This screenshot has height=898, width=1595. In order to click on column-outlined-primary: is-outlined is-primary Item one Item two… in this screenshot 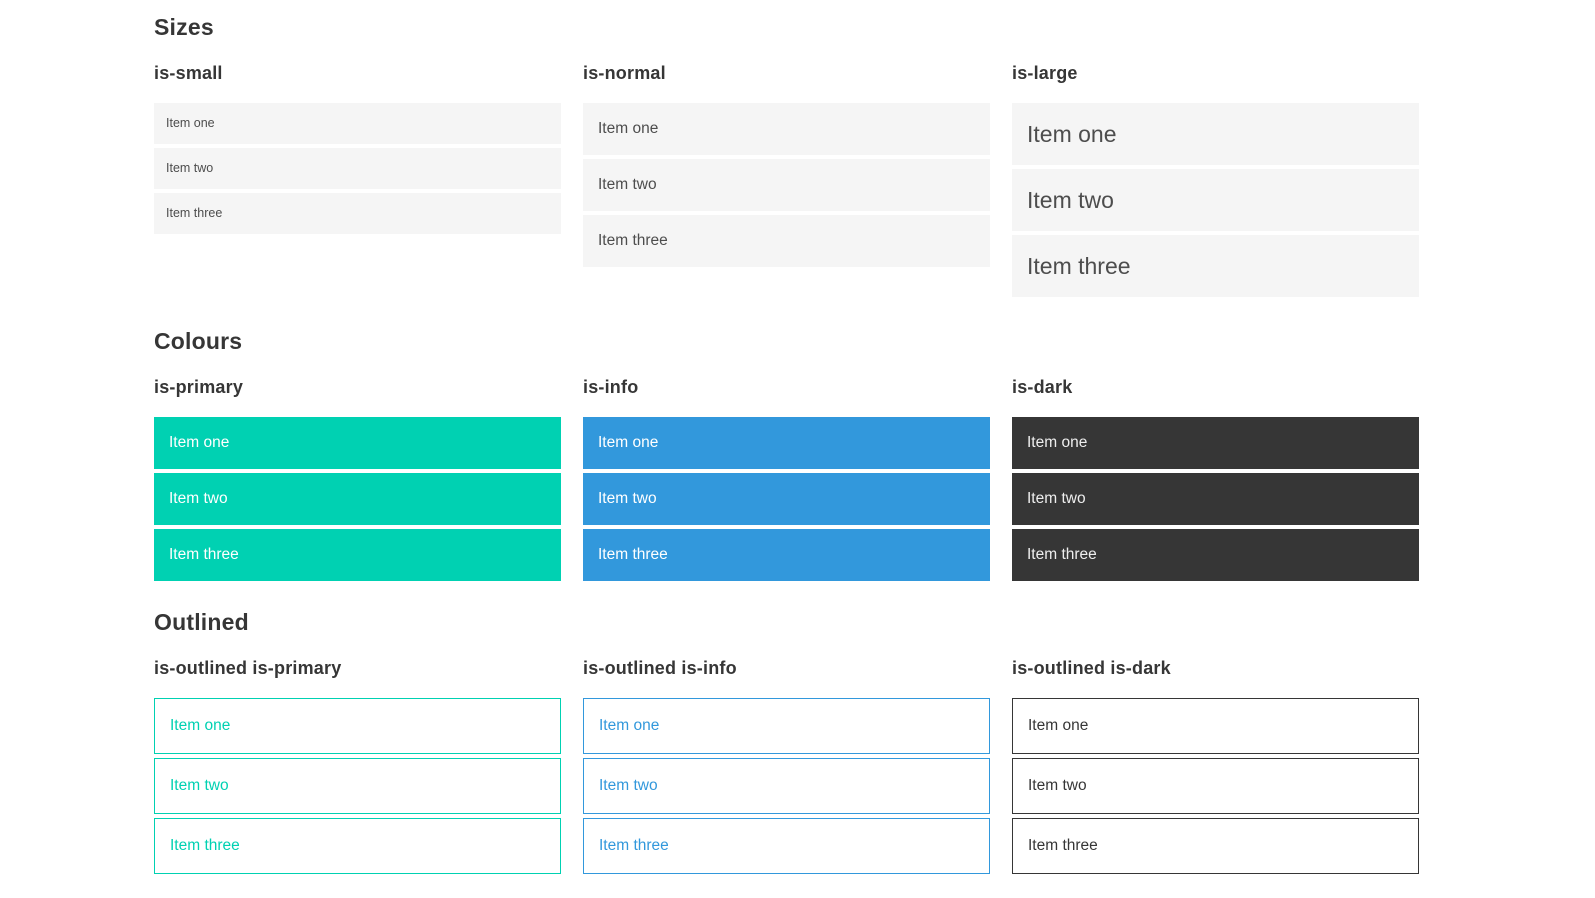, I will do `click(357, 767)`.